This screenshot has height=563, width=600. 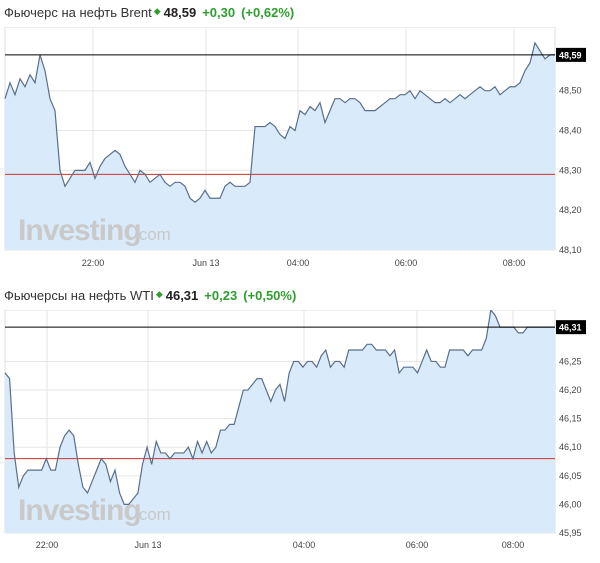 I want to click on y-tick-label: 48,30, so click(x=570, y=170).